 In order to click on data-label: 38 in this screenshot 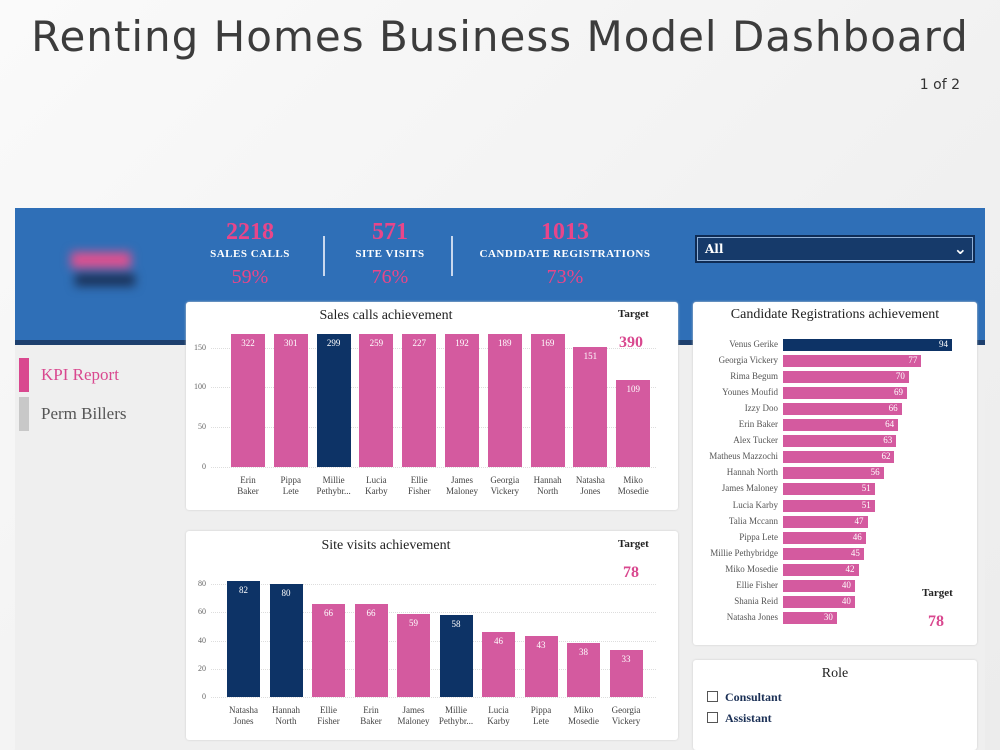, I will do `click(583, 652)`.